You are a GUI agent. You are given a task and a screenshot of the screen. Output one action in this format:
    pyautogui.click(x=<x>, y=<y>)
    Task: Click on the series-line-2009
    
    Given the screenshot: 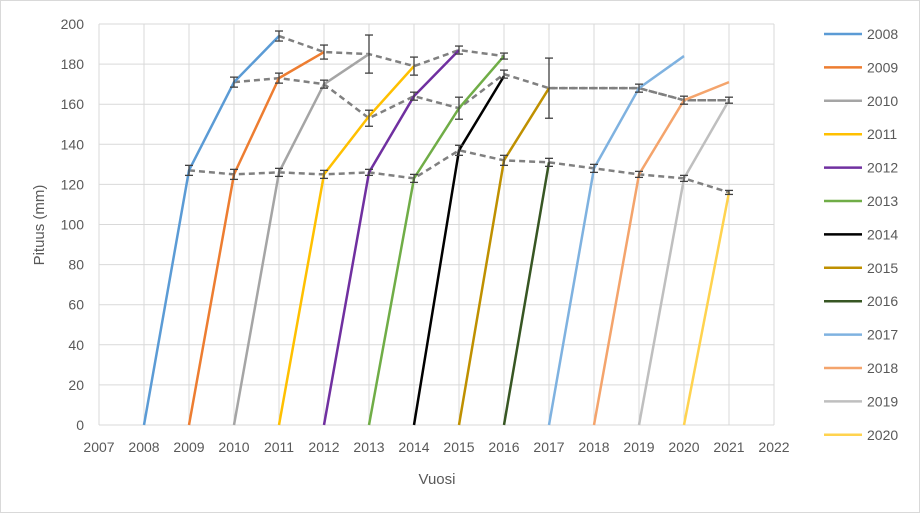 What is the action you would take?
    pyautogui.click(x=256, y=238)
    